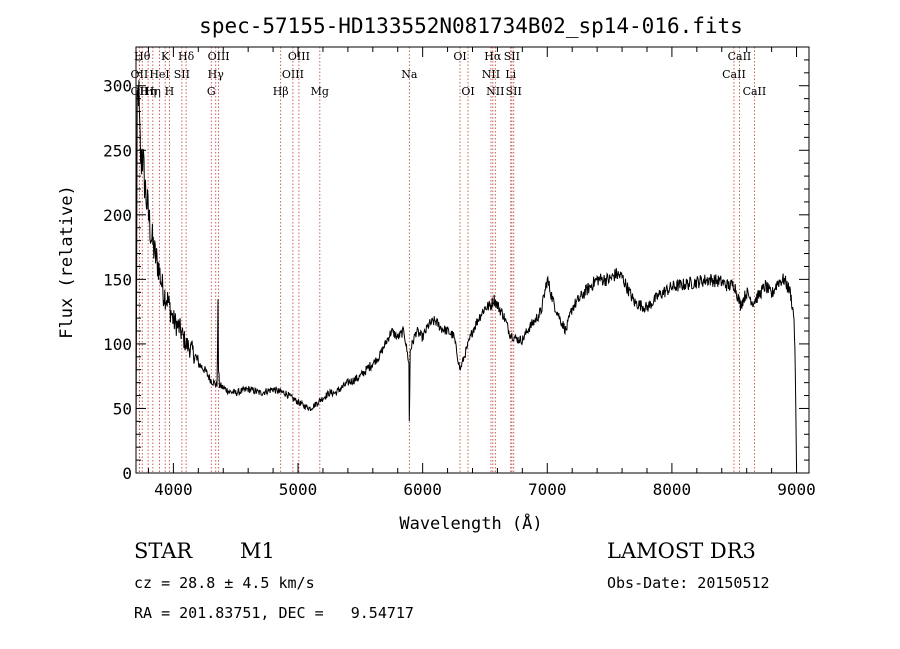 The image size is (900, 649). What do you see at coordinates (796, 489) in the screenshot?
I see `x-tick-label: 9000` at bounding box center [796, 489].